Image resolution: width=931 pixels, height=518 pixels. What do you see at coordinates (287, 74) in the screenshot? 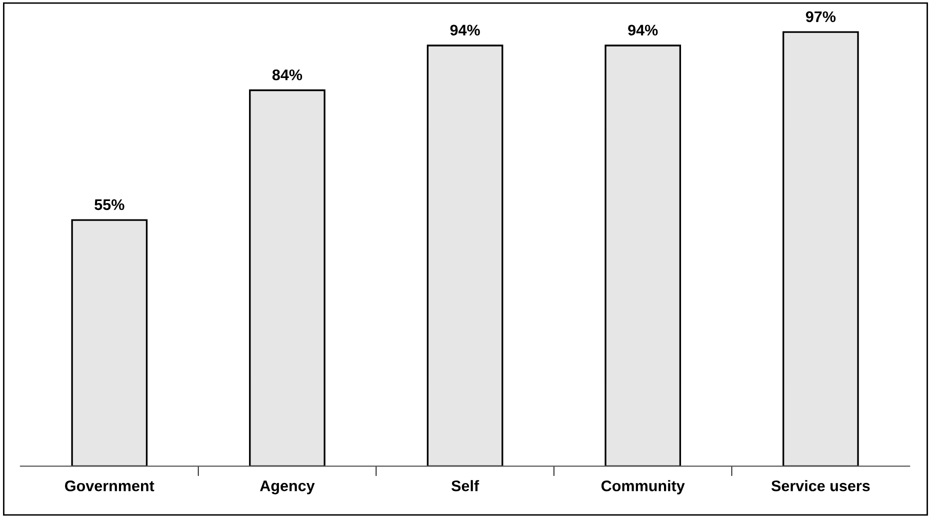
I see `data-label: 84%` at bounding box center [287, 74].